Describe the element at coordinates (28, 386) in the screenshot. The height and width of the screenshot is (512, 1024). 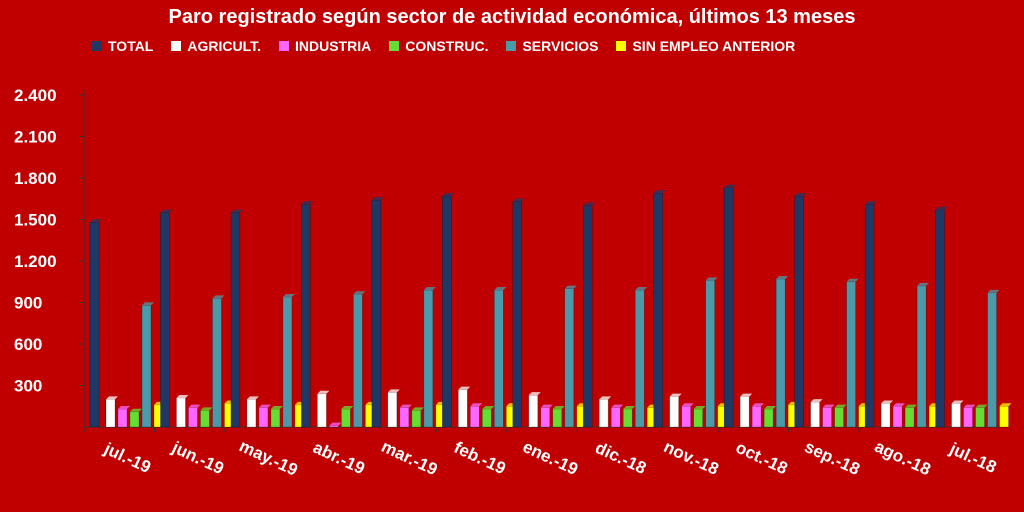
I see `y-tick-label: 300` at that location.